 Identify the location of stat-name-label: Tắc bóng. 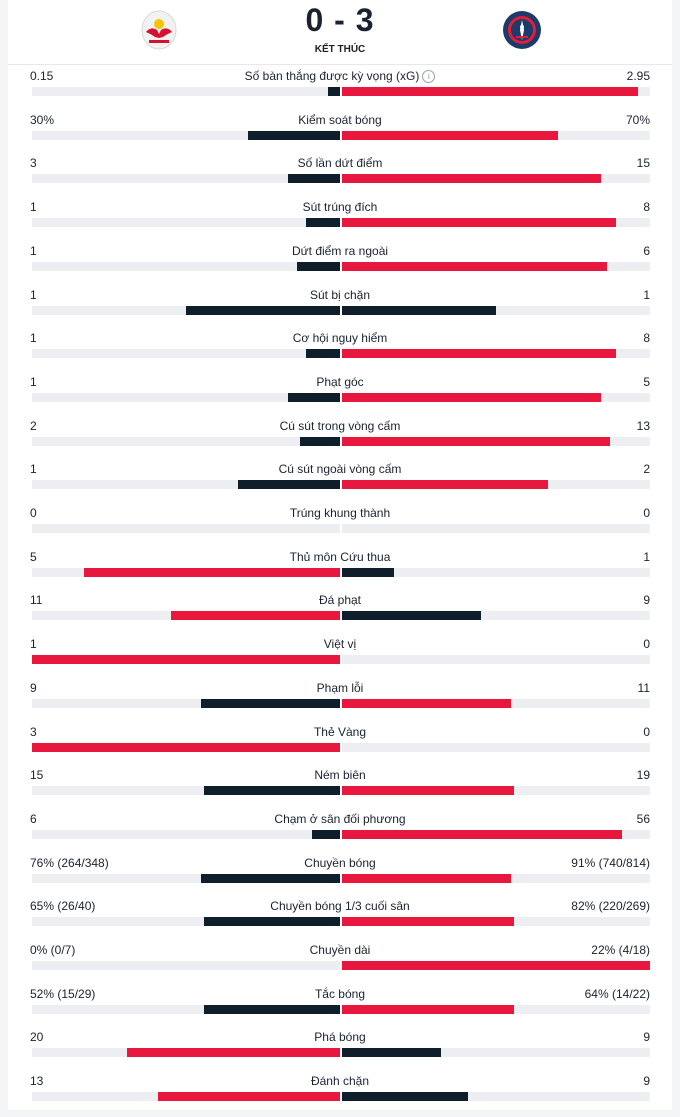
(340, 993).